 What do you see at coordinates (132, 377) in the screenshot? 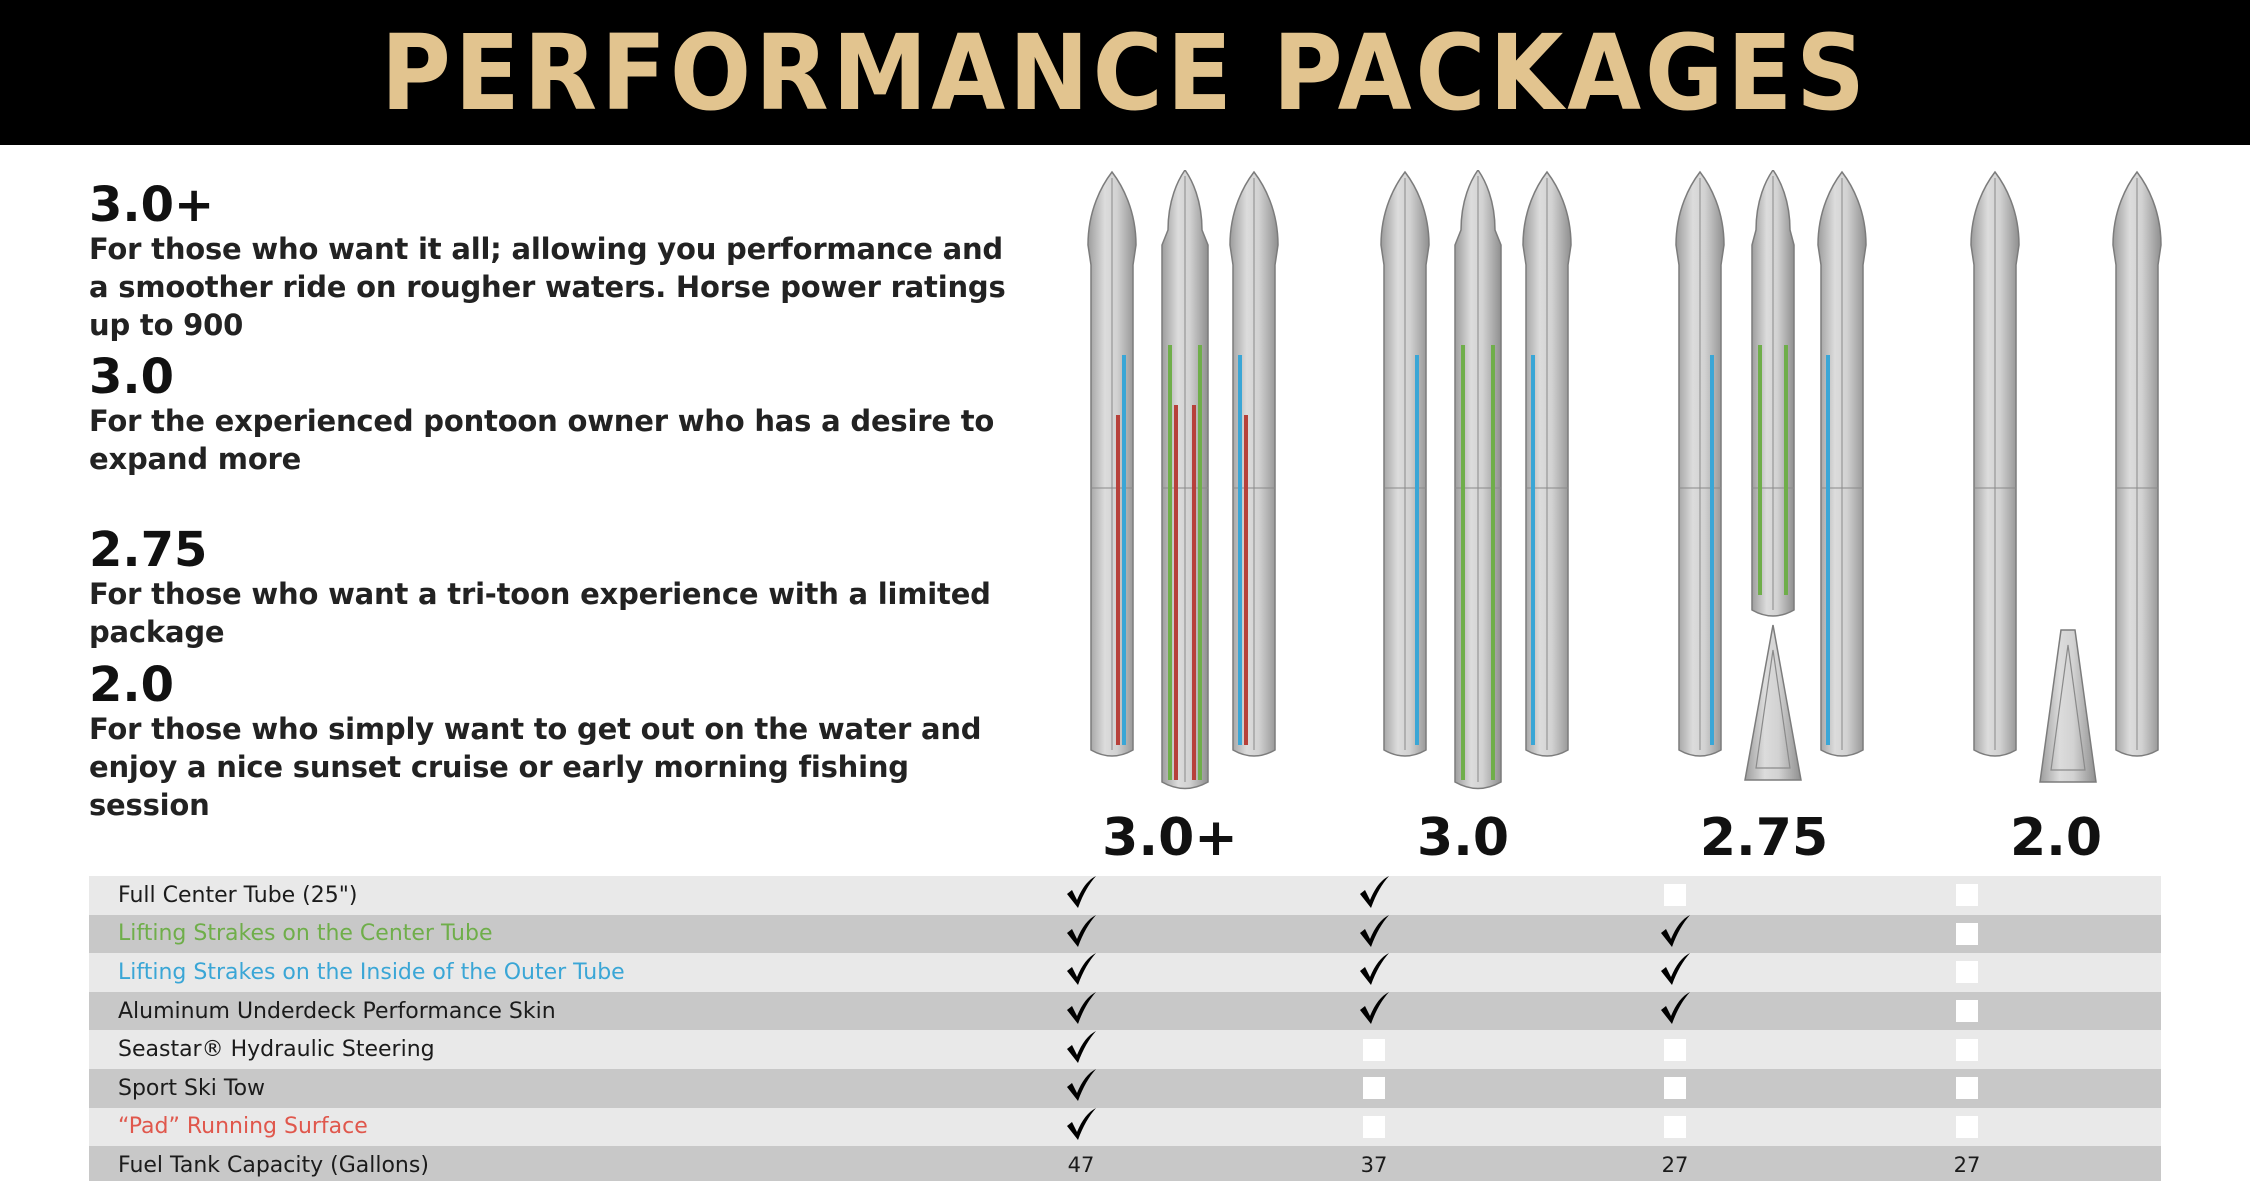
I see `package-name: 3.0` at bounding box center [132, 377].